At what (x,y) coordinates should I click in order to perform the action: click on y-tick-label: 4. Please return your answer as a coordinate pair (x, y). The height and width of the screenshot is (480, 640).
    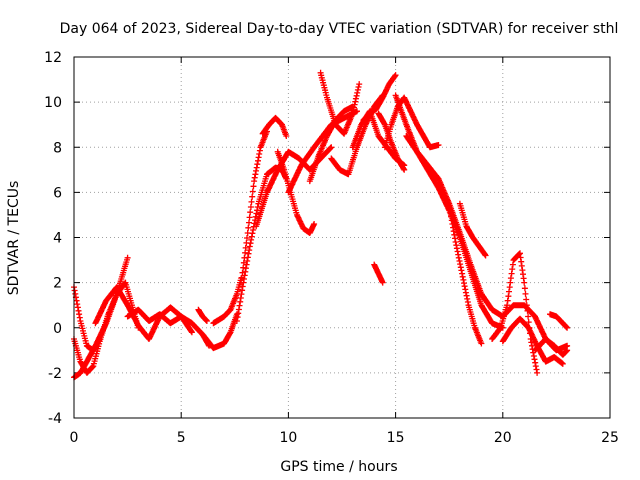
    Looking at the image, I should click on (57, 239).